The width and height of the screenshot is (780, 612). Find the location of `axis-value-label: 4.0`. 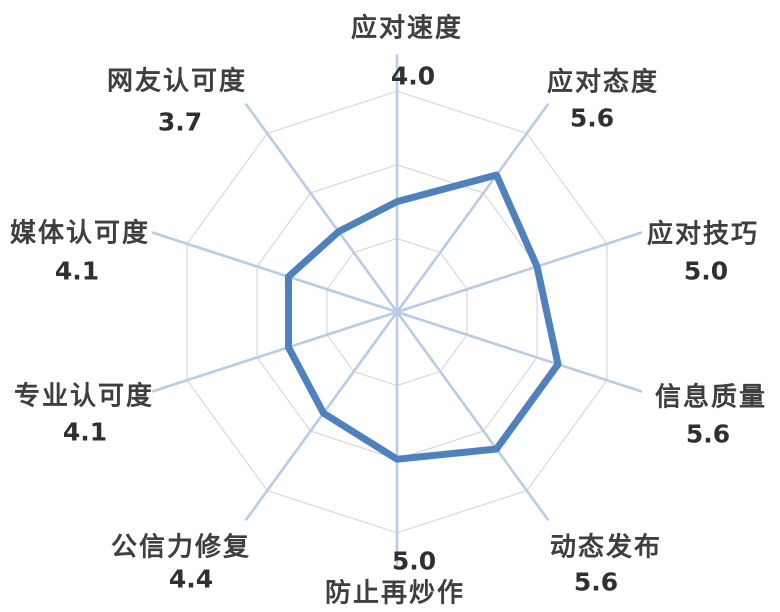

axis-value-label: 4.0 is located at coordinates (413, 76).